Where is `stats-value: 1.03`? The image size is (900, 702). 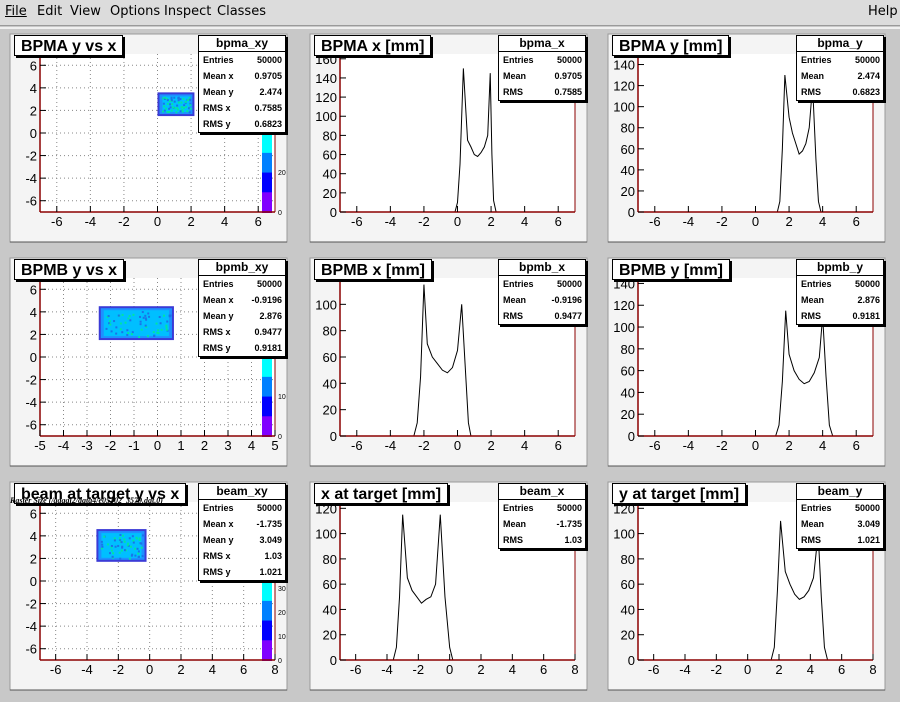 stats-value: 1.03 is located at coordinates (273, 556).